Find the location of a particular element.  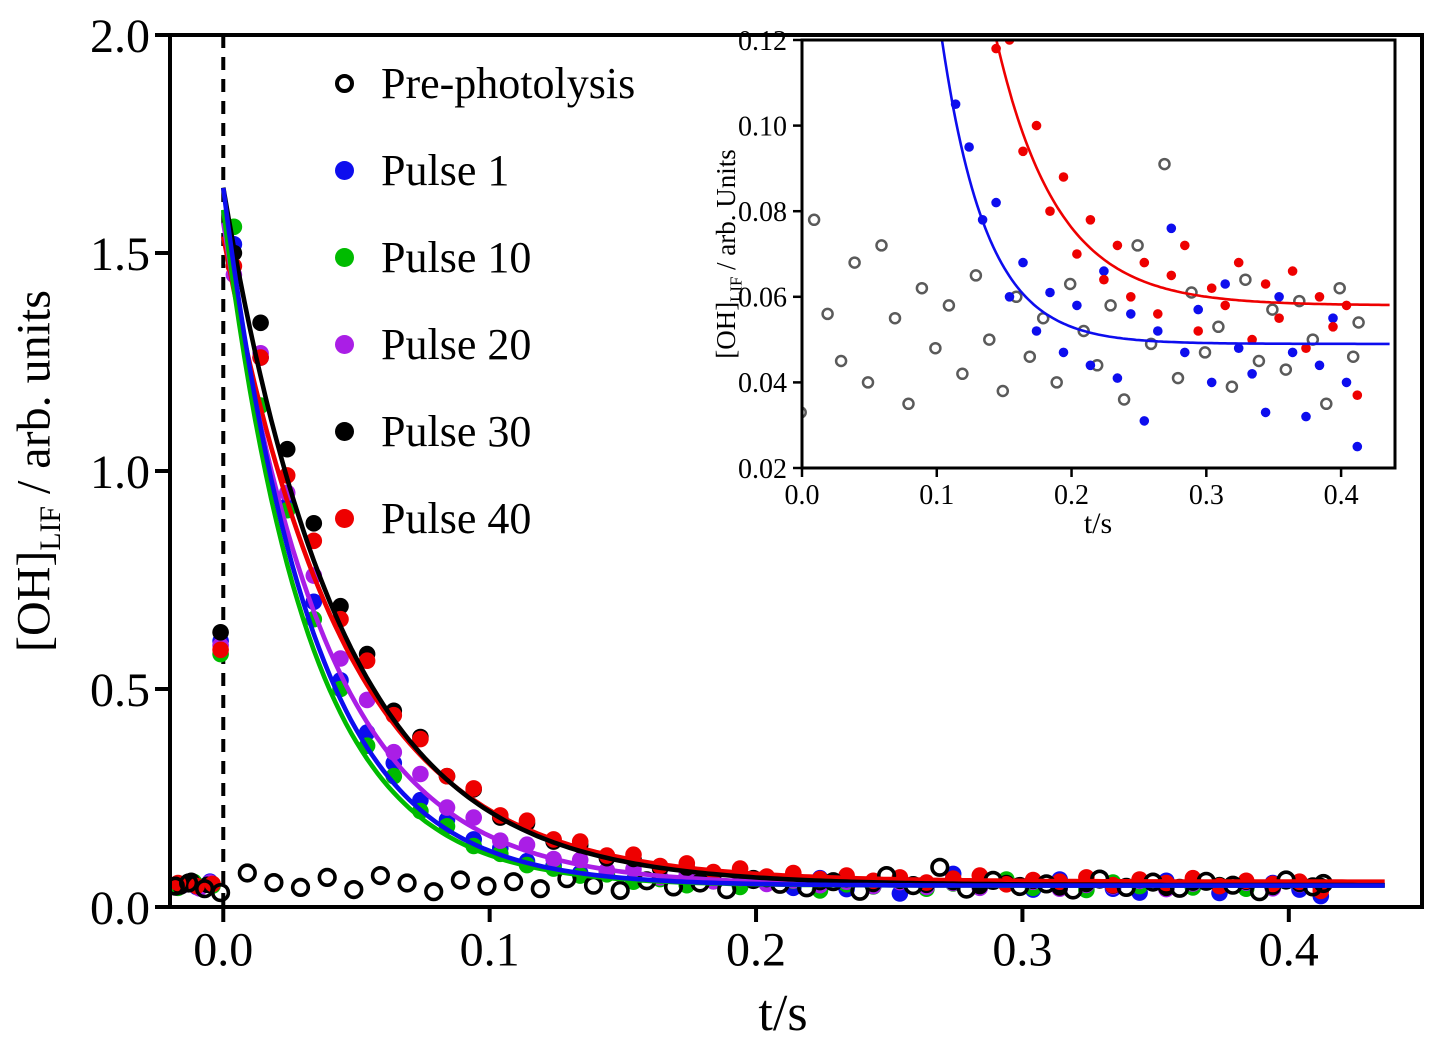

main-y-tick-label: 0.5 is located at coordinates (120, 690).